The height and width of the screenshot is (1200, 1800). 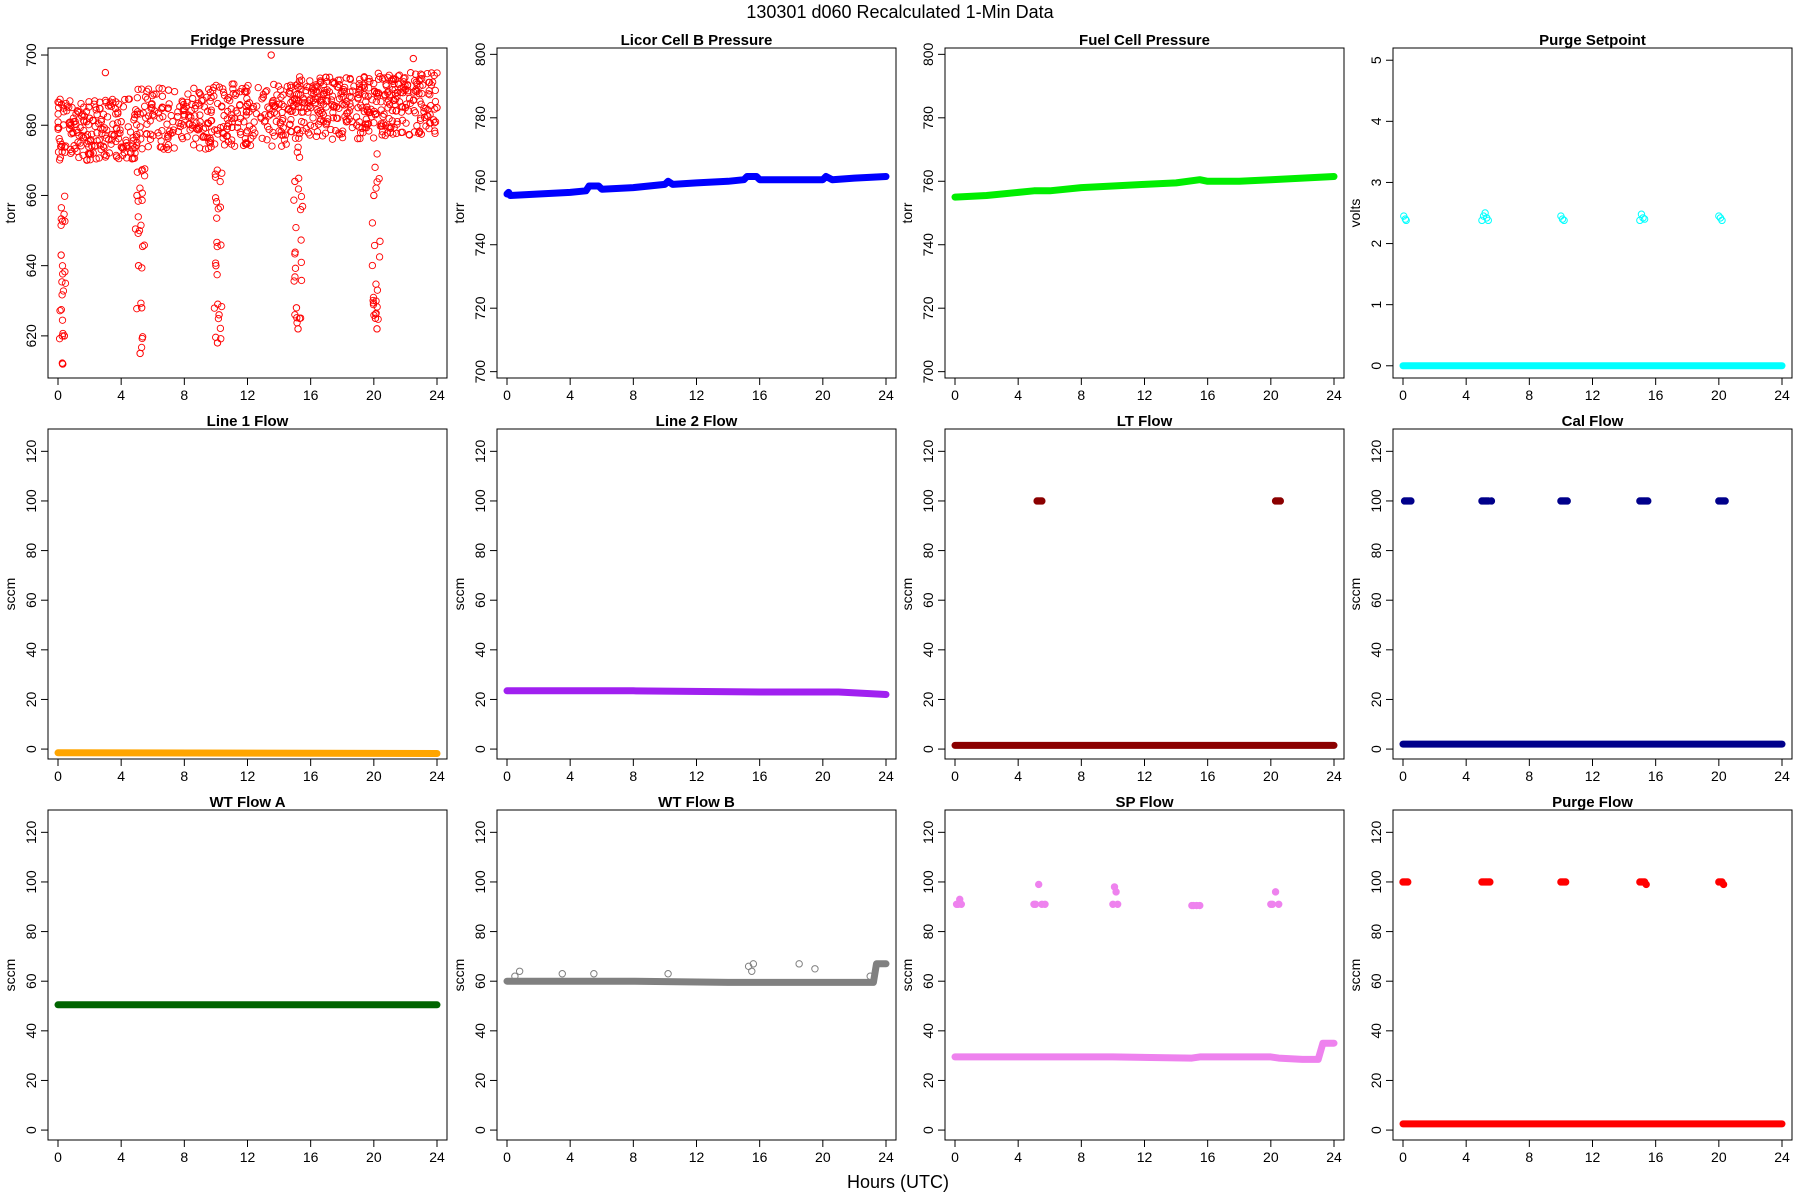 I want to click on panel-lt-flow: LT Flow 0 4 8 12 16 20 24 0 20 40 60 80 100 120 sccm, so click(x=1122, y=598).